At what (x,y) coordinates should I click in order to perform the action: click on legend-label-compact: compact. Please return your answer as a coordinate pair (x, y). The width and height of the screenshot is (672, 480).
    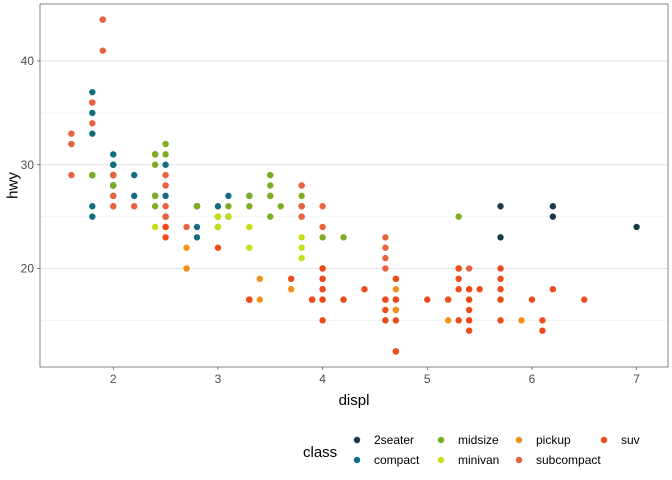
    Looking at the image, I should click on (397, 460).